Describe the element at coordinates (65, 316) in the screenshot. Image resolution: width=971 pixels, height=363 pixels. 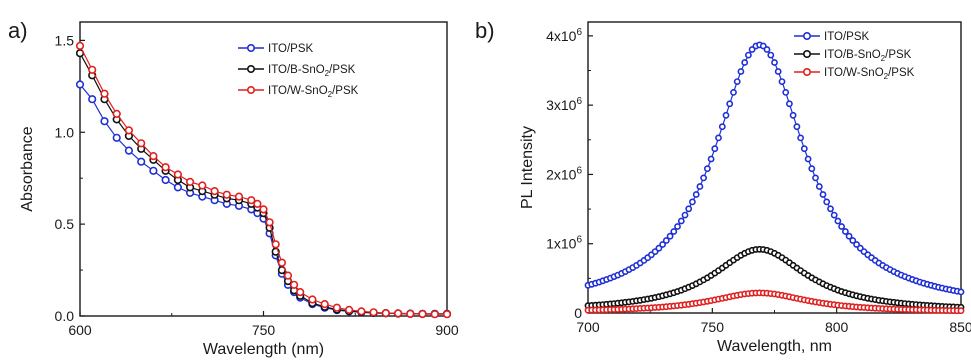
I see `y-tick-label: 0.0` at that location.